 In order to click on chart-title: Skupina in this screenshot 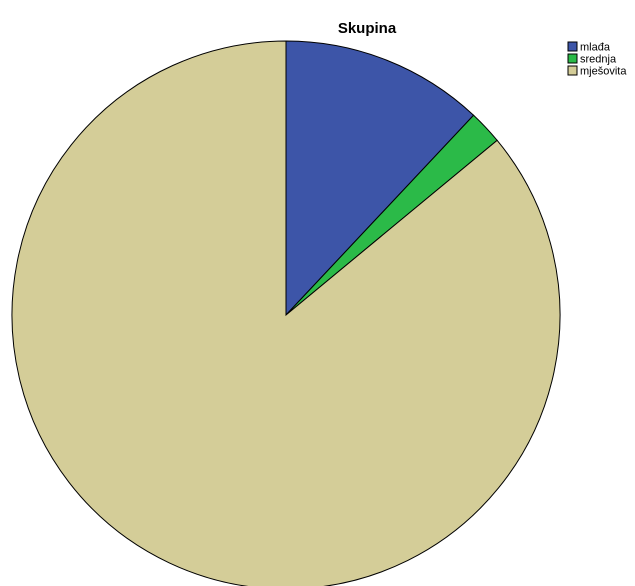, I will do `click(367, 28)`.